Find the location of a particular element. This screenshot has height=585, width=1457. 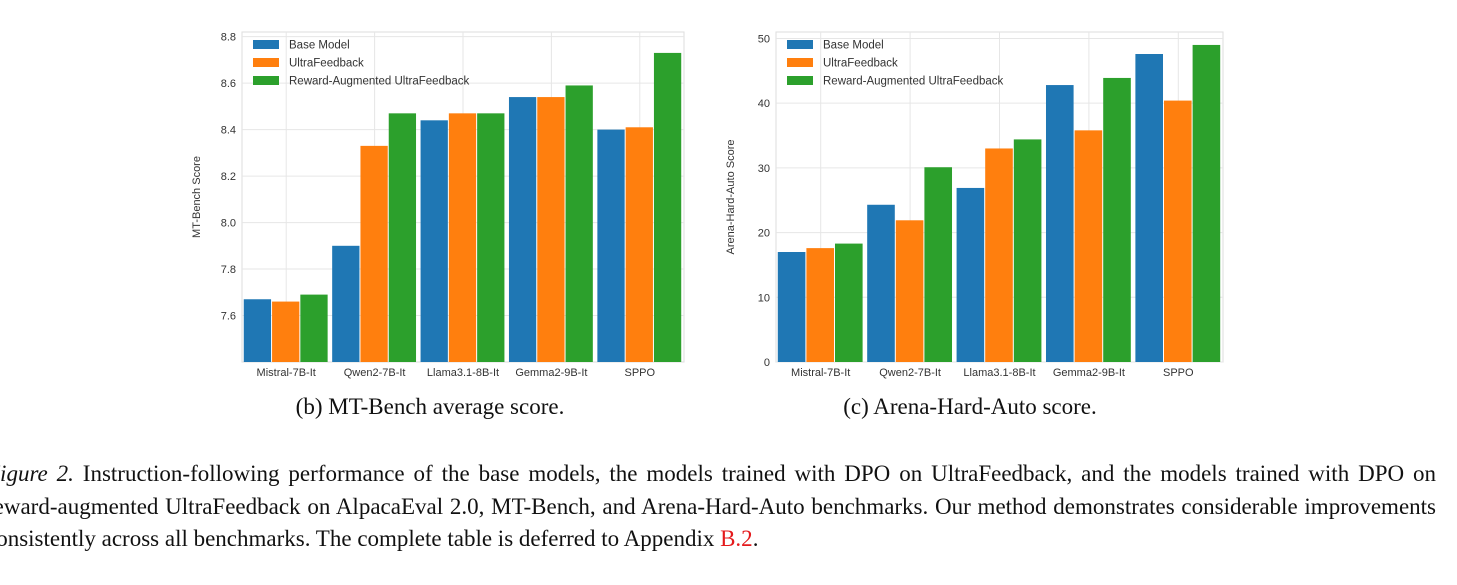

appendix-link: B.2 is located at coordinates (736, 538).